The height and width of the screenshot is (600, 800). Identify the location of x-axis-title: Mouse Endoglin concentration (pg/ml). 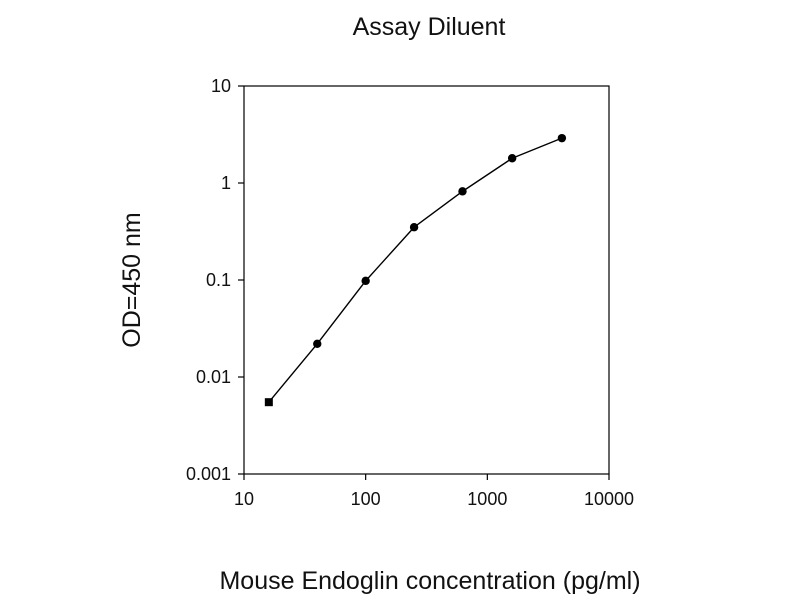
(429, 581).